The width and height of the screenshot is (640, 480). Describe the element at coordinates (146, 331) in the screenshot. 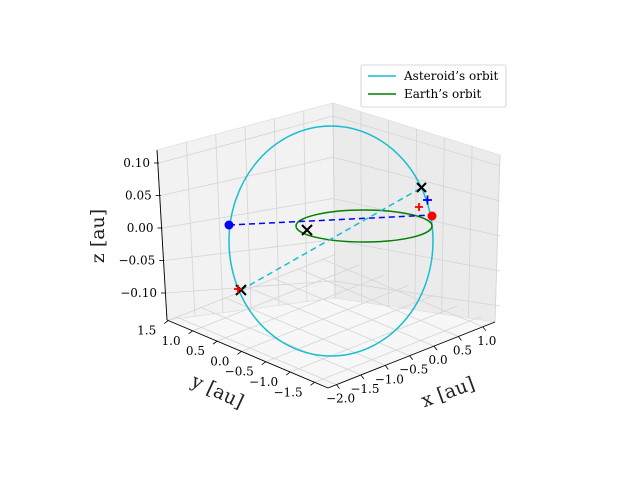

I see `y-tick-label: 1.5` at that location.